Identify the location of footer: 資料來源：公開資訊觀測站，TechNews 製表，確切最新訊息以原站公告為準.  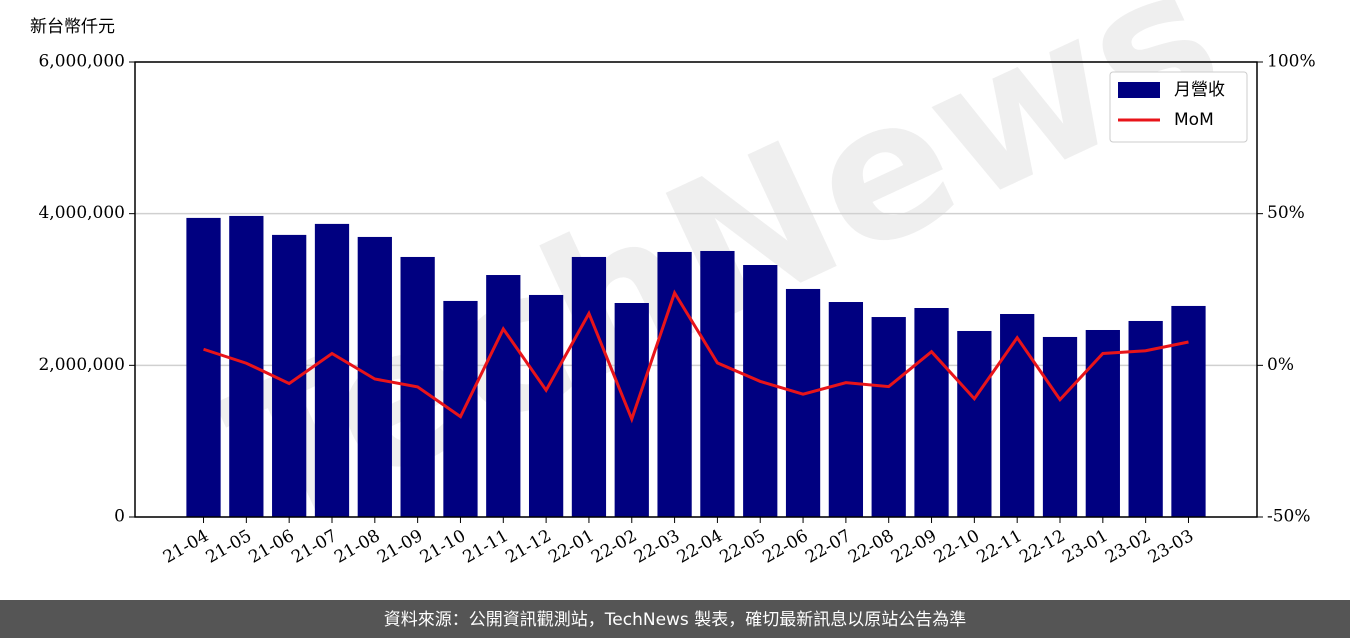
(675, 620).